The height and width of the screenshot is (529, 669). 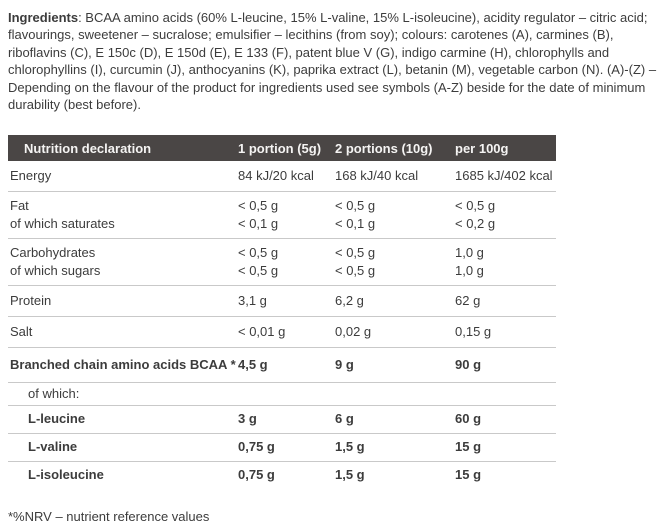 I want to click on row-label: Carbohydrates, so click(x=53, y=253).